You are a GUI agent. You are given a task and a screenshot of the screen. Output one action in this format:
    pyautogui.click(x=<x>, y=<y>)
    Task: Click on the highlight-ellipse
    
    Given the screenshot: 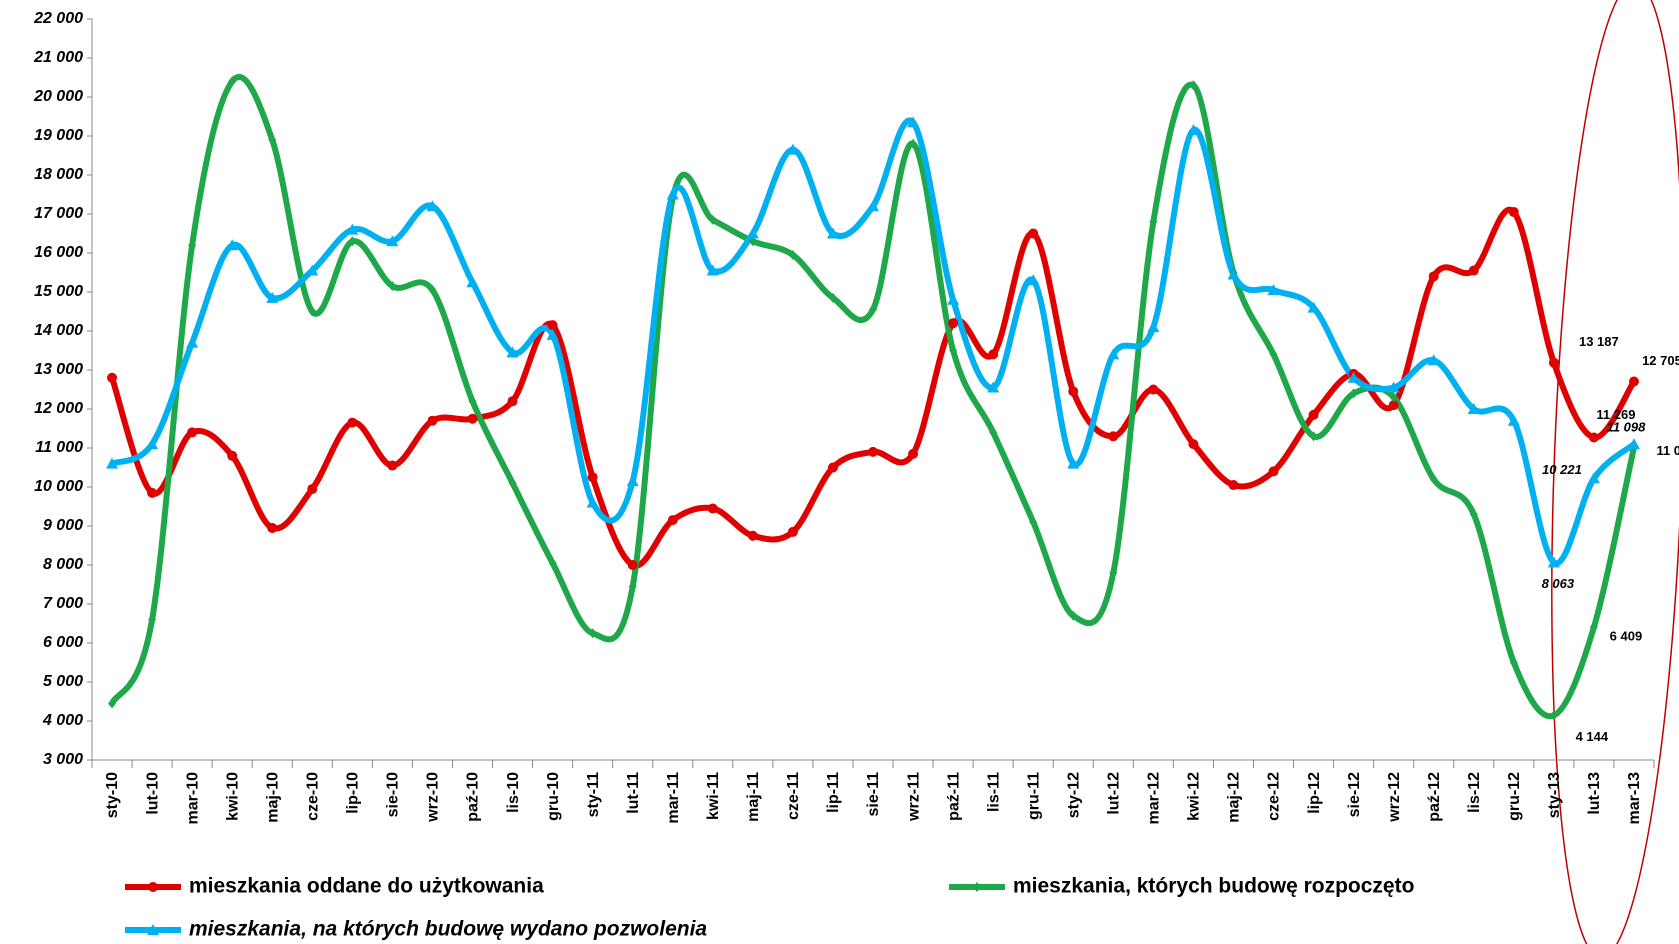 What is the action you would take?
    pyautogui.click(x=1615, y=472)
    